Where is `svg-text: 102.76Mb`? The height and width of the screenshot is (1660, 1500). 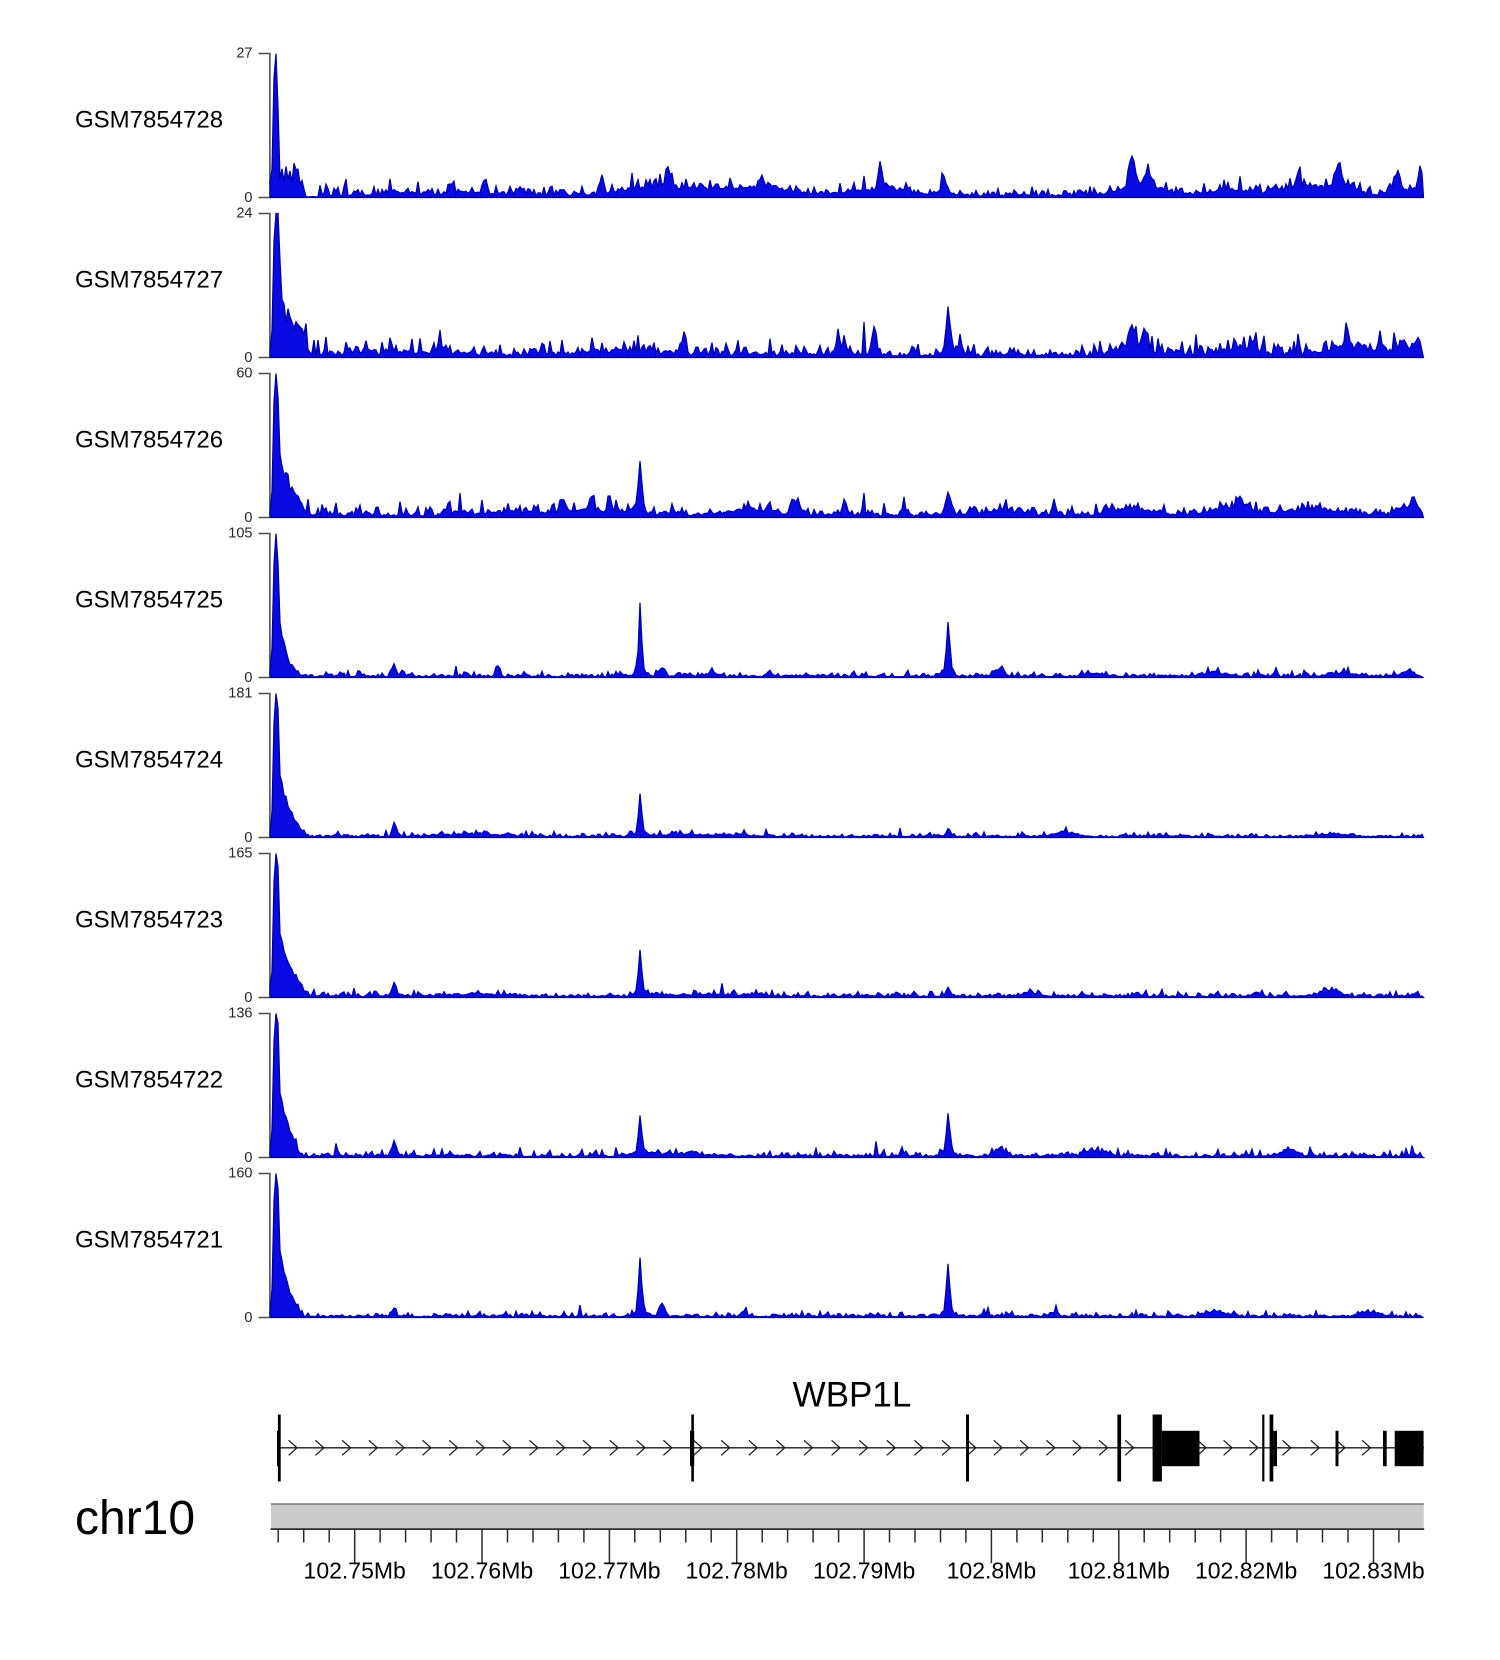 svg-text: 102.76Mb is located at coordinates (482, 1571).